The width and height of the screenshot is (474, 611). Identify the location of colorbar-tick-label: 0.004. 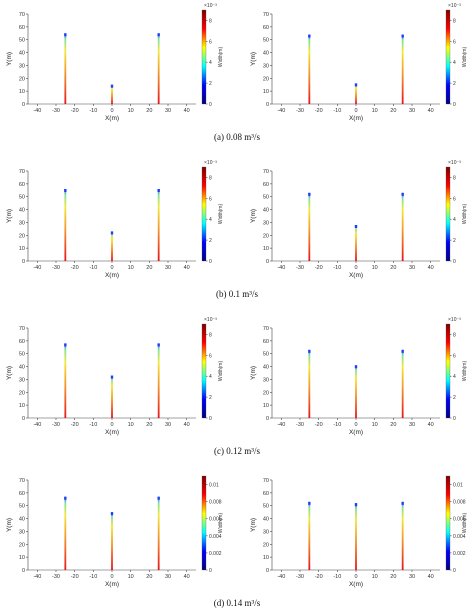
(215, 537).